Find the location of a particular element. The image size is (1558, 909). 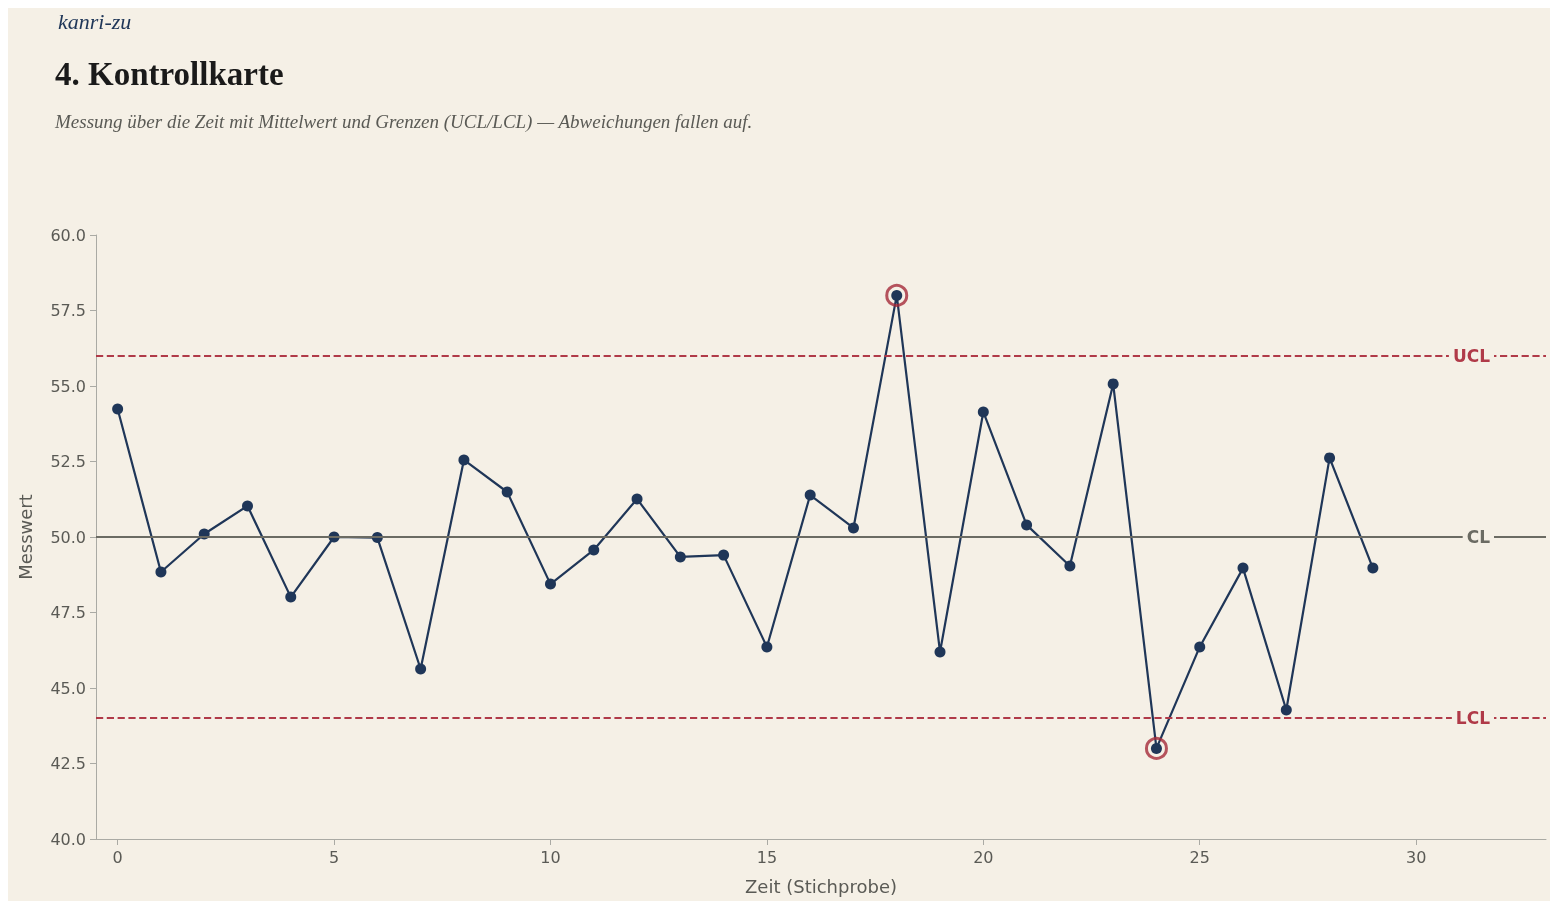

y-tick-label: 42.5 is located at coordinates (68, 763).